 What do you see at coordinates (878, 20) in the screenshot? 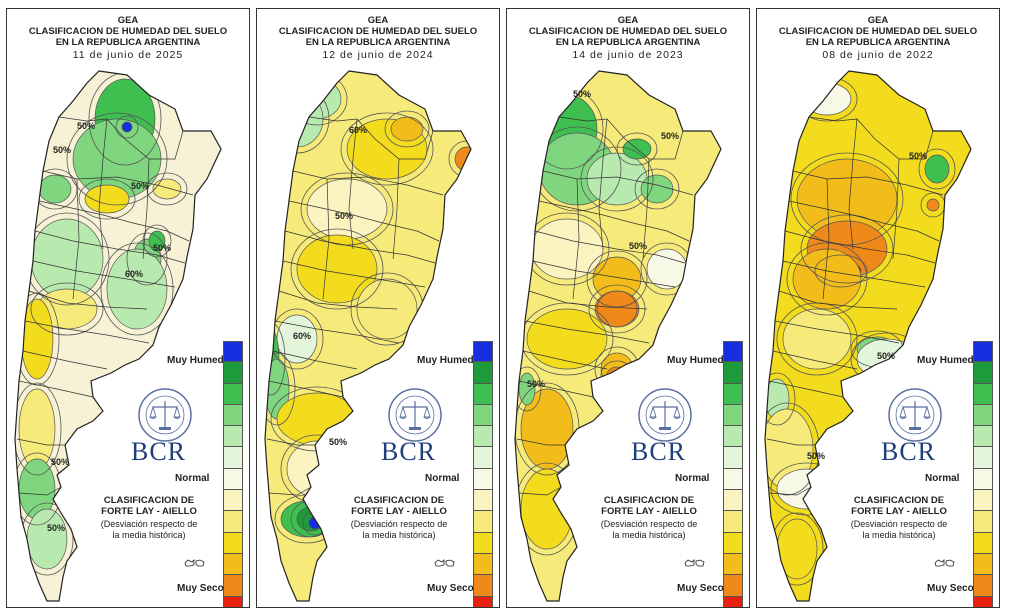
I see `header-org: GEA` at bounding box center [878, 20].